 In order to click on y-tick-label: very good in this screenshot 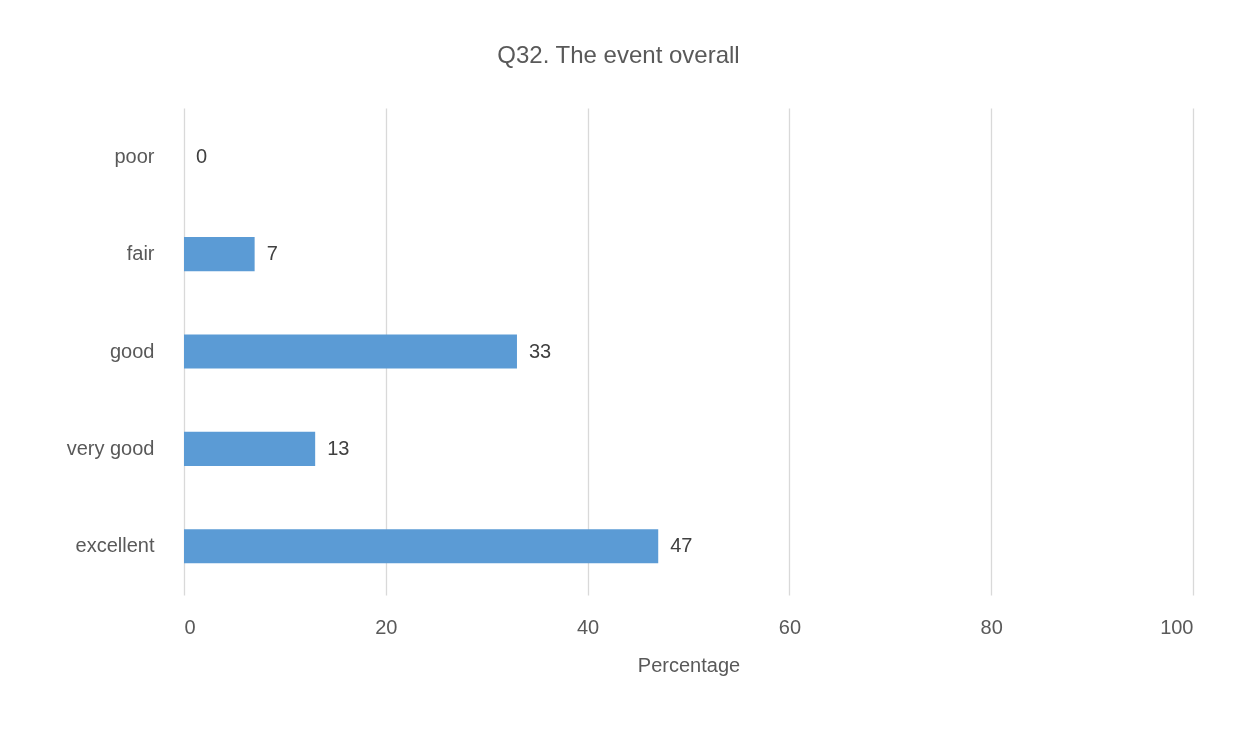, I will do `click(110, 447)`.